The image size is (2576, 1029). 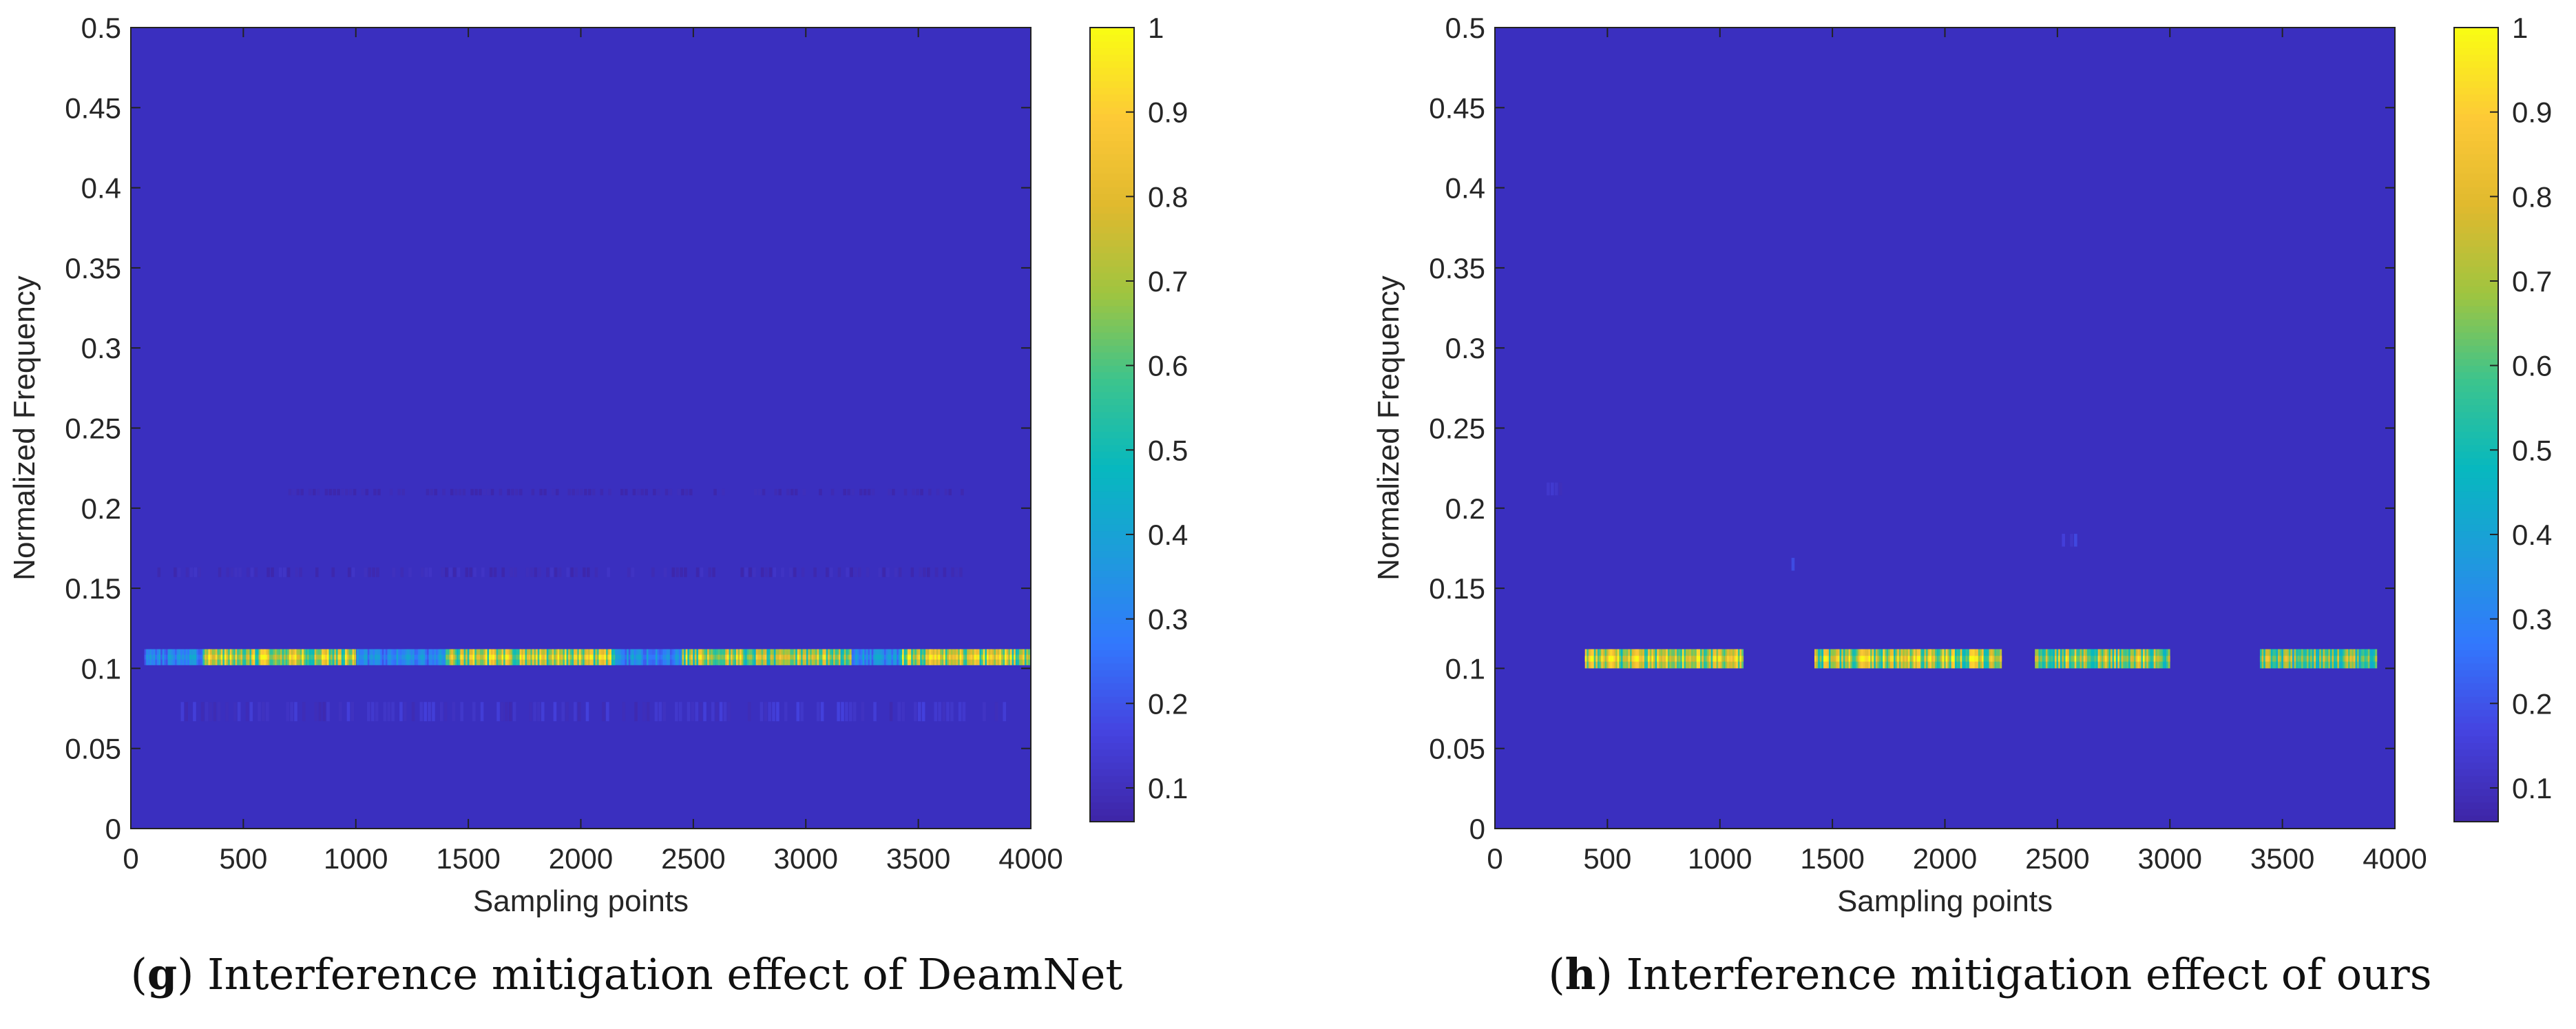 I want to click on y-tick-label: 0.45, so click(x=1457, y=108).